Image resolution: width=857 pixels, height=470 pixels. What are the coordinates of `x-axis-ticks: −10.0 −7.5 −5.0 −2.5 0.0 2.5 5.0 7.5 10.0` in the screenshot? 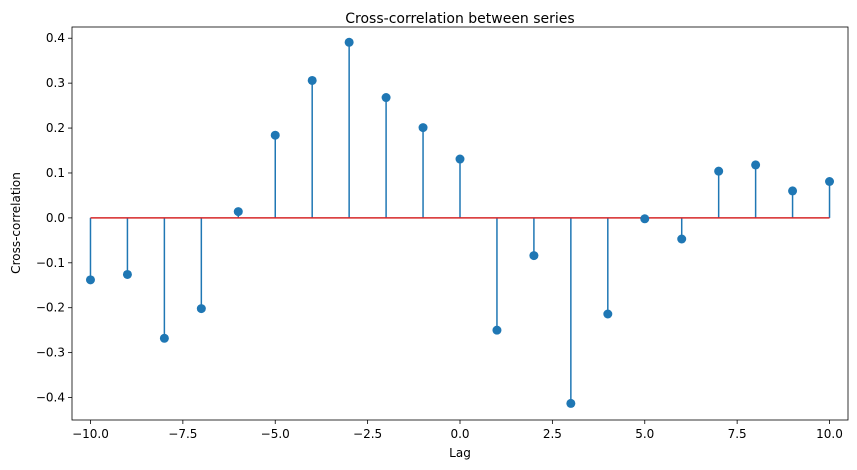 It's located at (457, 430).